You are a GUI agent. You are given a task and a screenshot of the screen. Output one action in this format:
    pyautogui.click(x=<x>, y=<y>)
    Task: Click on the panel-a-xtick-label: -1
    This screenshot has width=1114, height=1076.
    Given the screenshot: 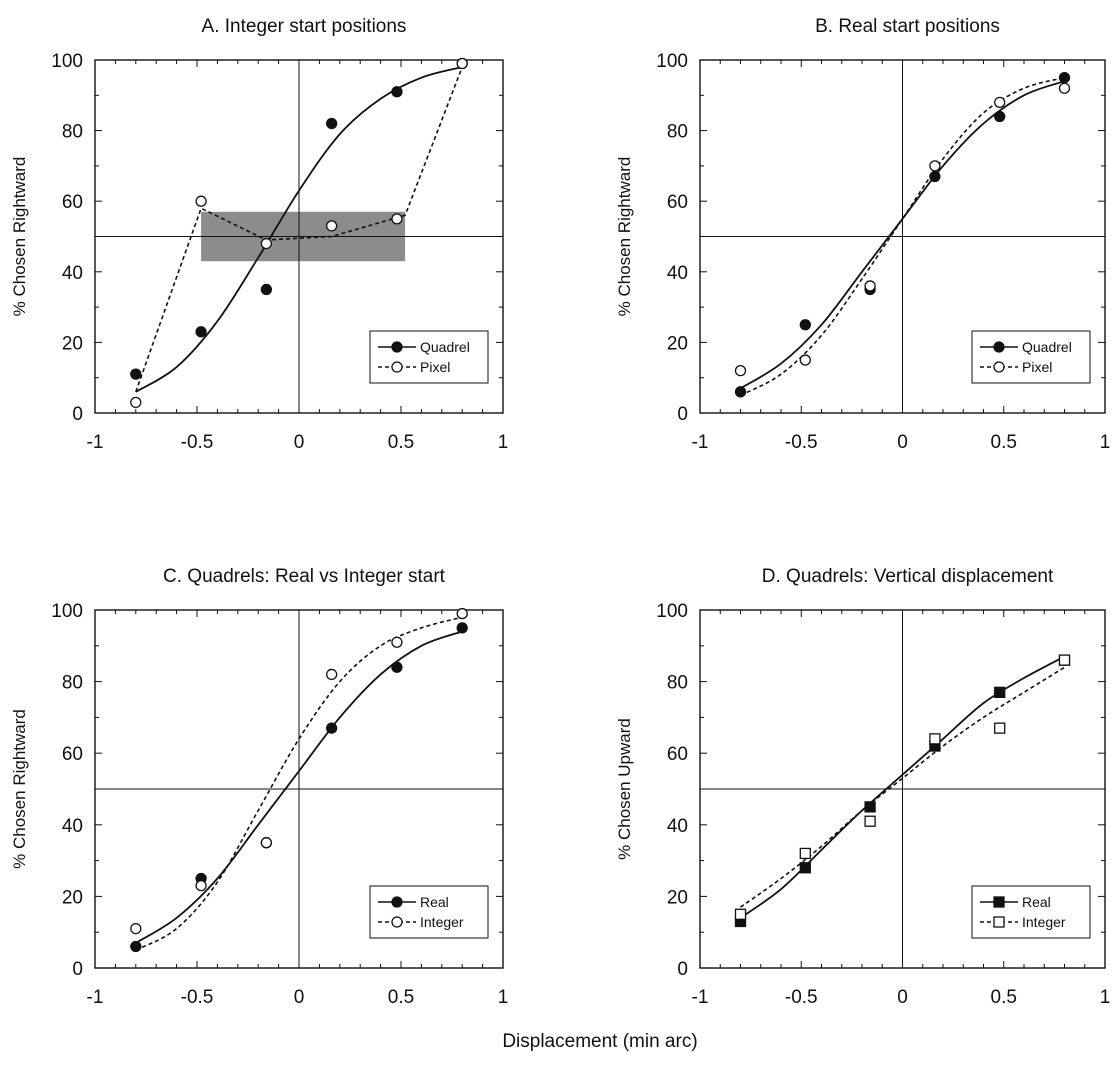 What is the action you would take?
    pyautogui.click(x=95, y=442)
    